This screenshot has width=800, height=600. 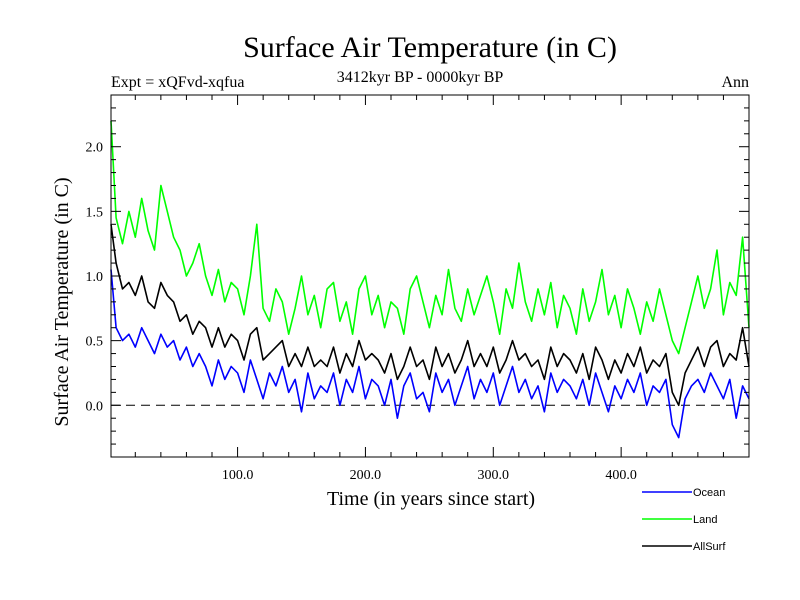 I want to click on chart-title: Surface Air Temperature (in C), so click(x=430, y=47).